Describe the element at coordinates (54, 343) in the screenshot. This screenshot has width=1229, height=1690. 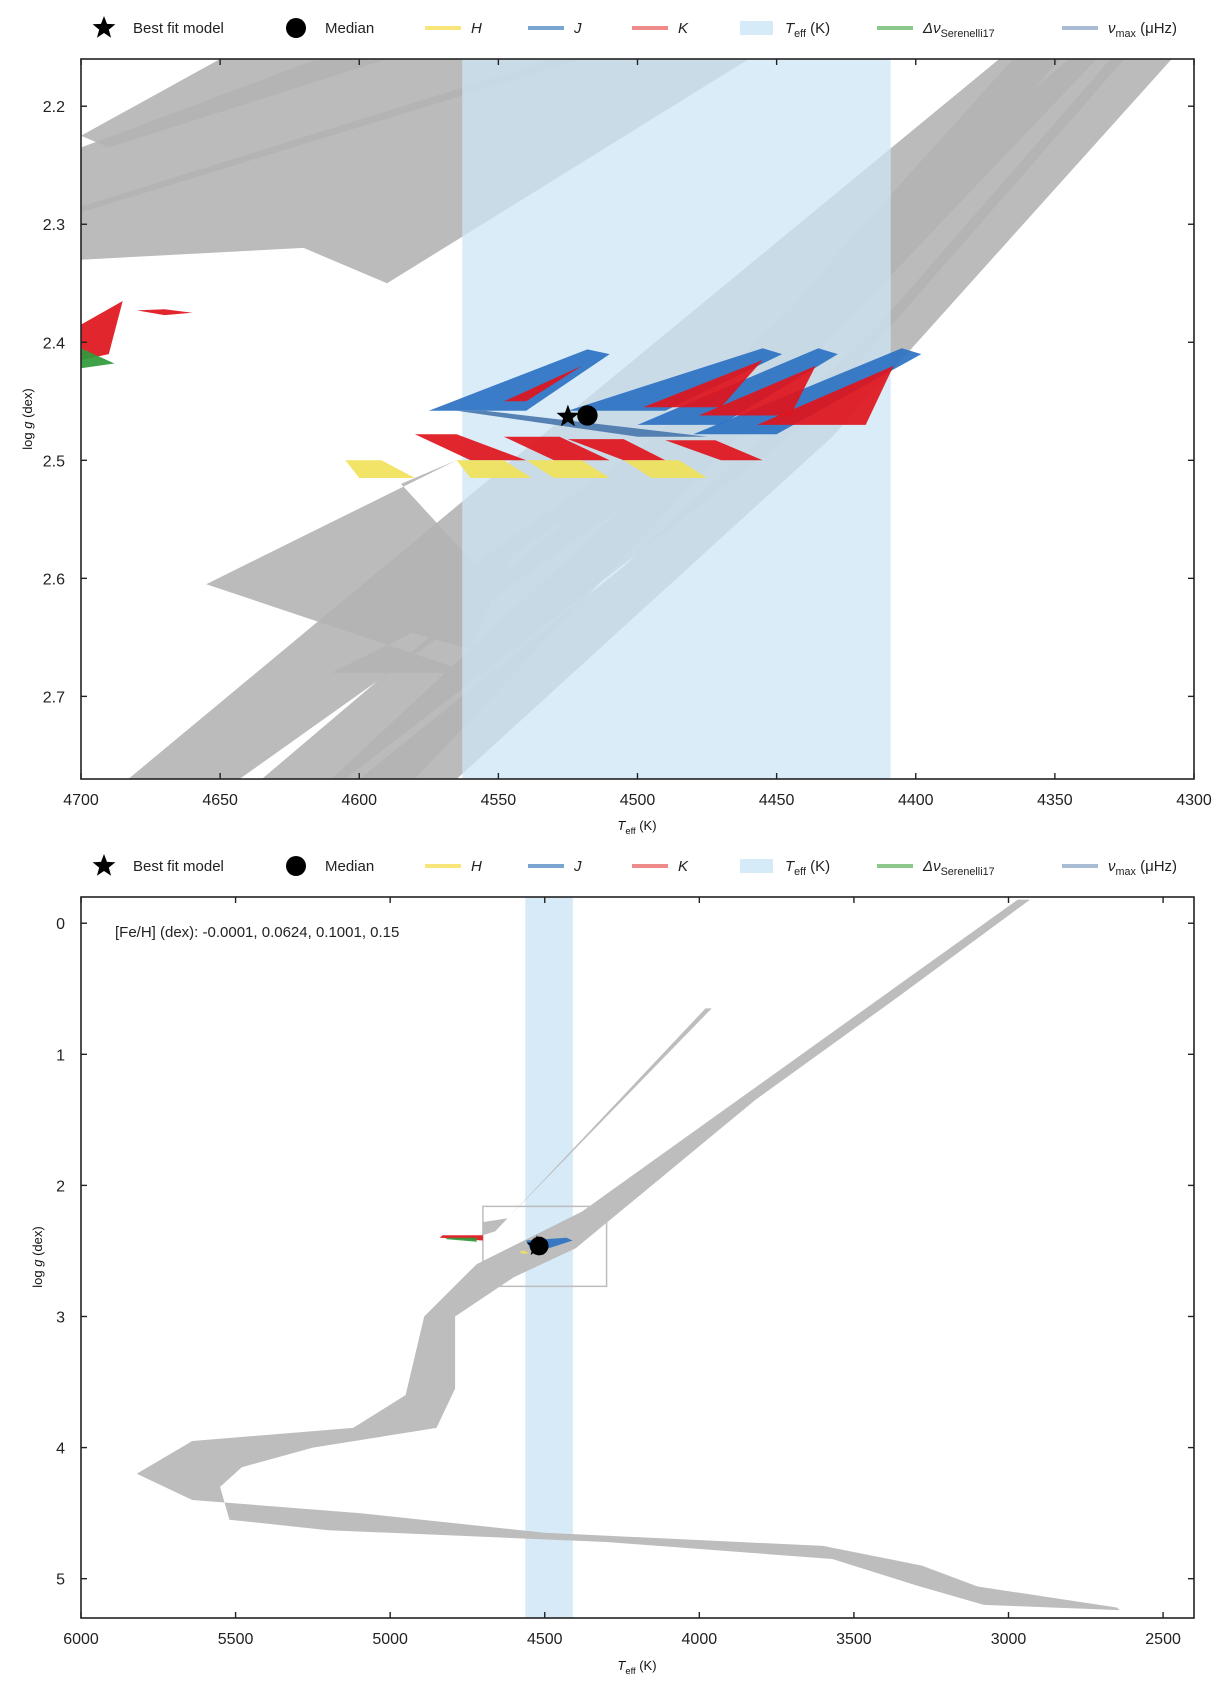
I see `y-tick-label: 2.4` at that location.